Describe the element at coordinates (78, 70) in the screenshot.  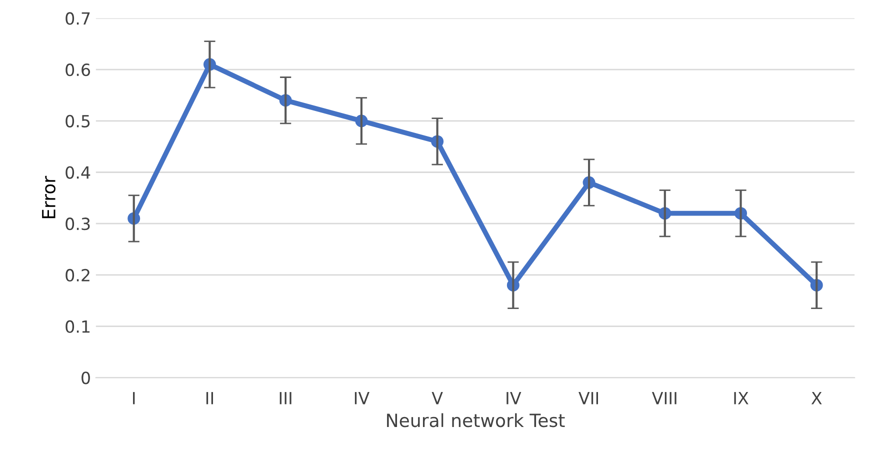
I see `y-tick-label: 0.6` at that location.